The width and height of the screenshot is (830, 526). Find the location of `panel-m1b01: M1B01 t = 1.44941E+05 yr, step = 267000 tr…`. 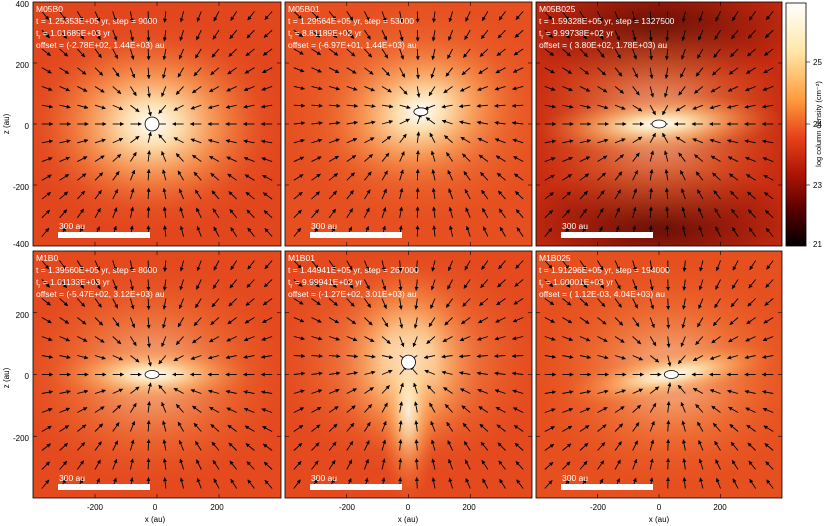

panel-m1b01: M1B01 t = 1.44941E+05 yr, step = 267000 tr… is located at coordinates (408, 374).